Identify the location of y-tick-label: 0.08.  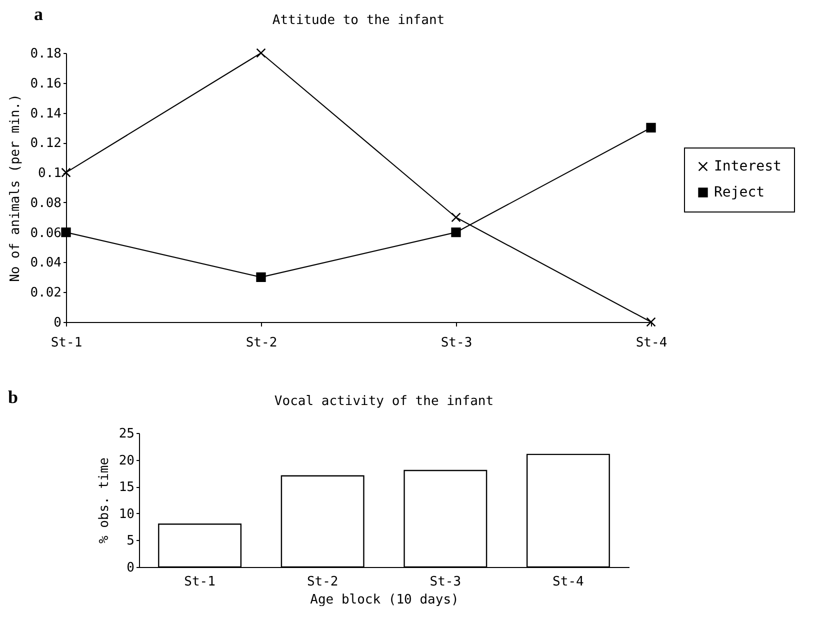
(46, 203).